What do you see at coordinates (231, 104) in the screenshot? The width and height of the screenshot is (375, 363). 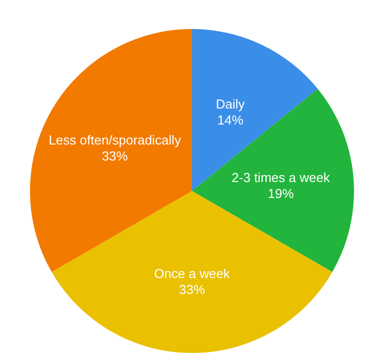 I see `slice-label: Daily` at bounding box center [231, 104].